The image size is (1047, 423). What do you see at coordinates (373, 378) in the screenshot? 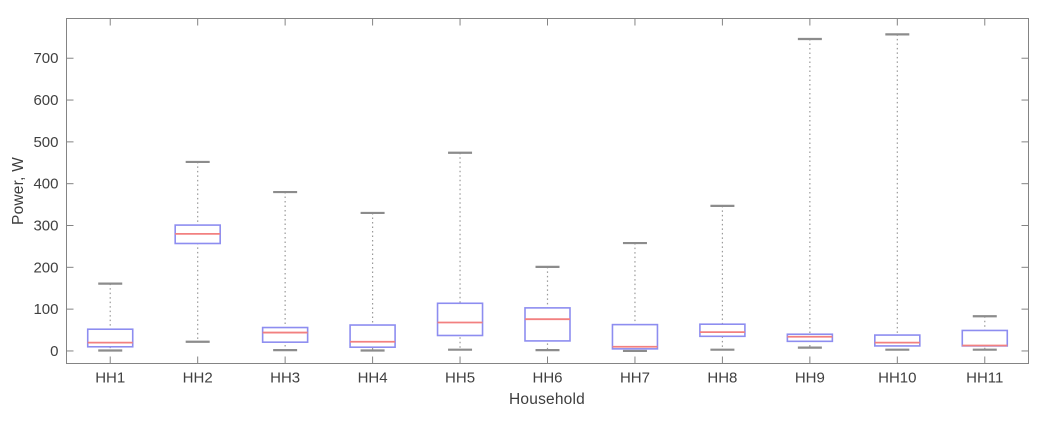
I see `x-tick-label: HH4` at bounding box center [373, 378].